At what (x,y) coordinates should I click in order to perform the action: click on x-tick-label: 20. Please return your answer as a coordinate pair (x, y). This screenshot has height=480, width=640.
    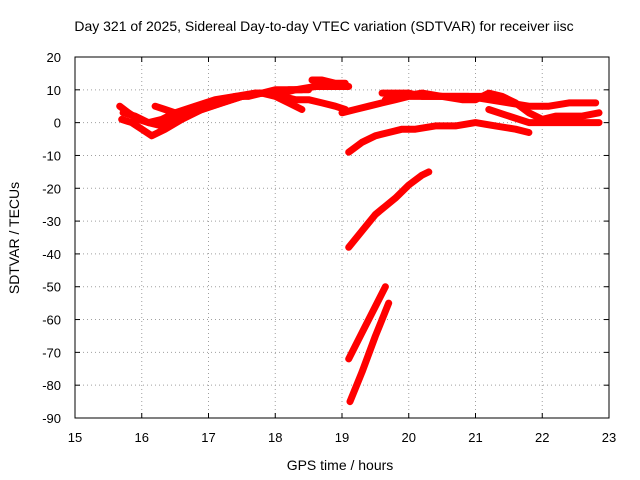
    Looking at the image, I should click on (409, 437).